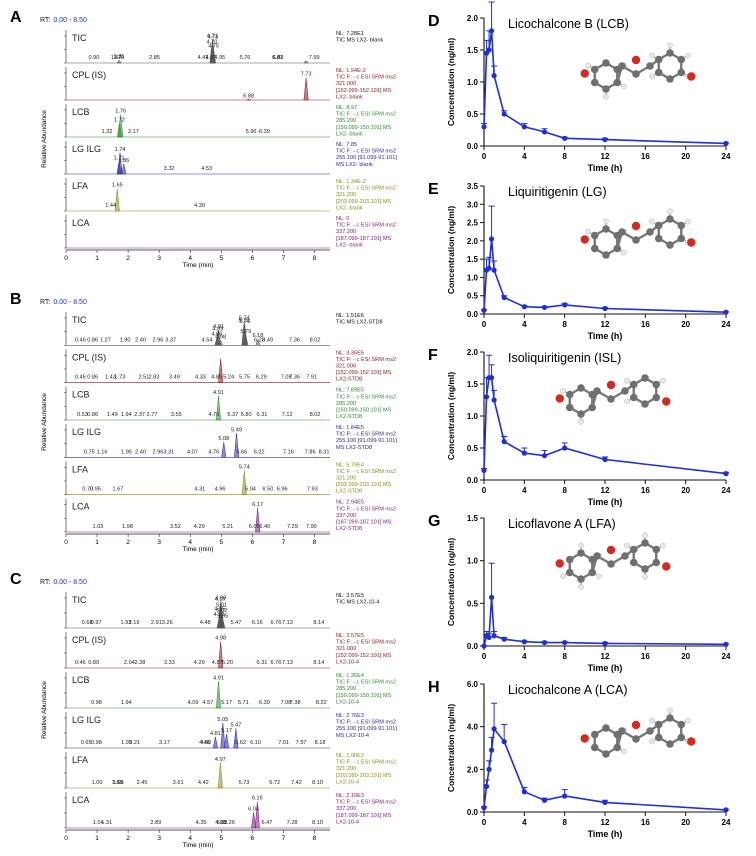 Image resolution: width=756 pixels, height=856 pixels. I want to click on peak-label: 1.73, so click(119, 378).